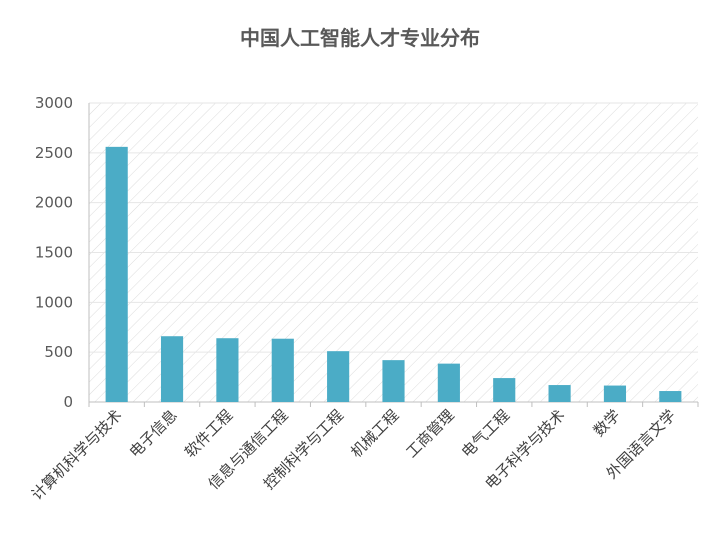  Describe the element at coordinates (54, 203) in the screenshot. I see `y-tick-label: 2000` at that location.